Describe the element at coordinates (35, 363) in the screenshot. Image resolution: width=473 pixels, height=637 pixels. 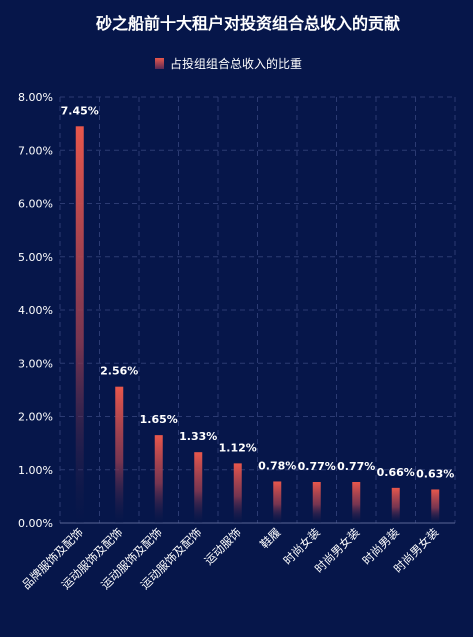
I see `y-tick-label: 3.00%` at that location.